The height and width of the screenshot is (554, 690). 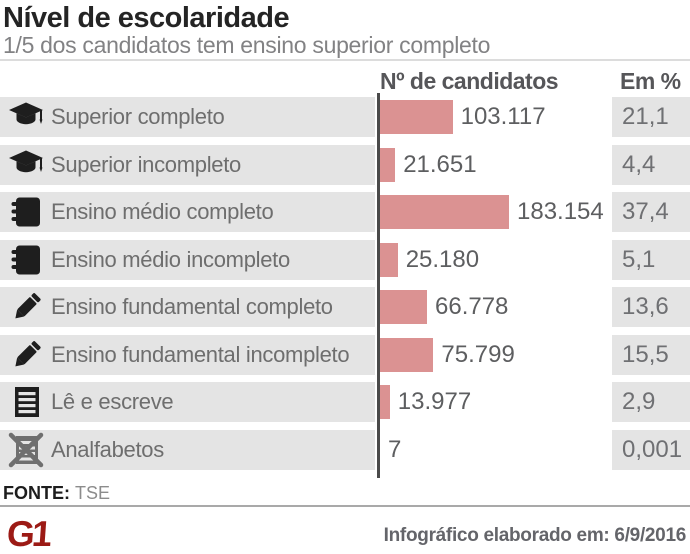 What do you see at coordinates (345, 60) in the screenshot?
I see `header-divider` at bounding box center [345, 60].